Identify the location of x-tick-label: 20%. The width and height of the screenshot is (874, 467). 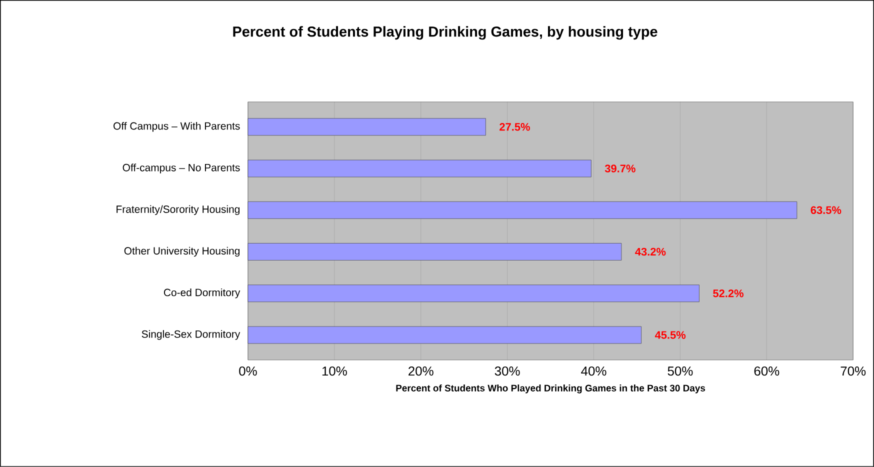
(421, 371).